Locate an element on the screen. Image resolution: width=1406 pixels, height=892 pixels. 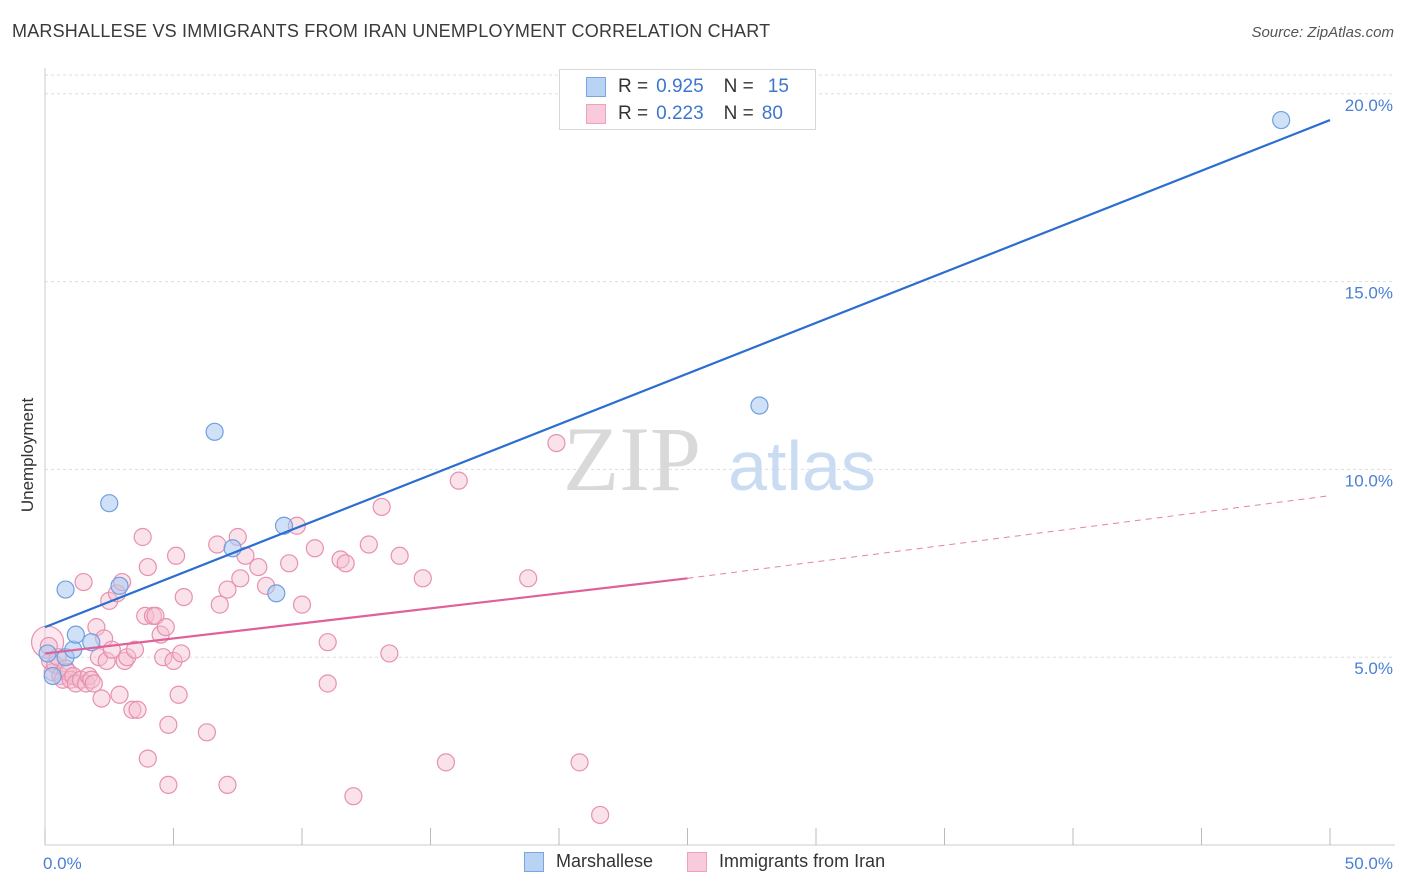
legend-n-value-iran: 80 is located at coordinates (772, 113).